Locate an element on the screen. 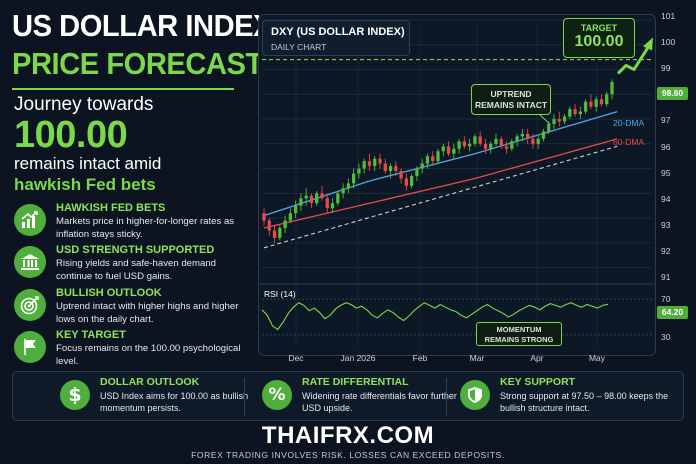  chart-title: DXY (US DOLLAR INDEX) is located at coordinates (338, 32).